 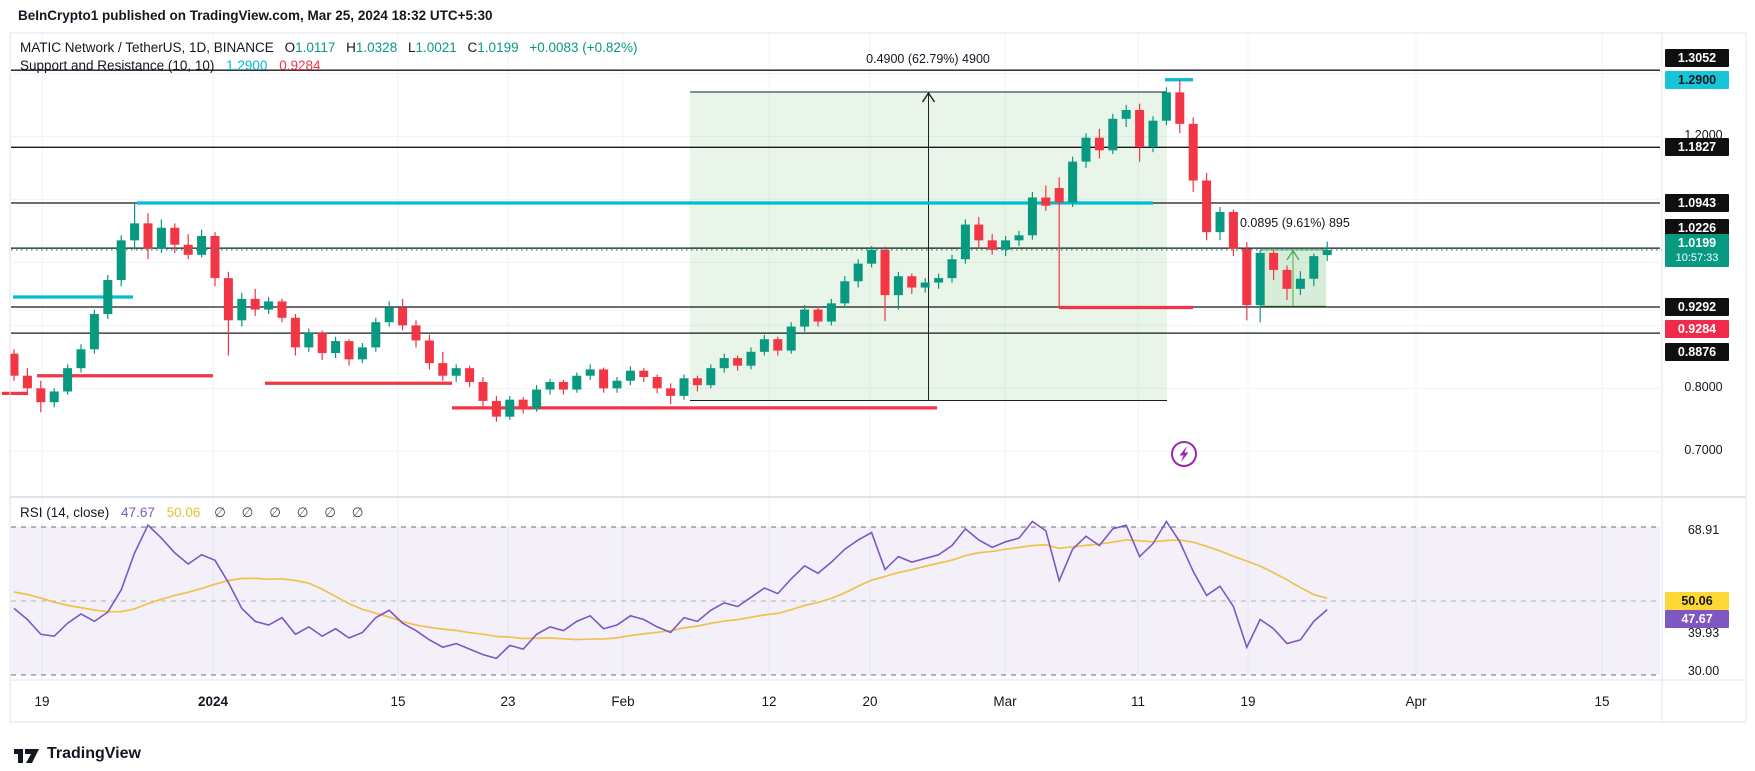 What do you see at coordinates (290, 47) in the screenshot?
I see `ohlc-open-label: O` at bounding box center [290, 47].